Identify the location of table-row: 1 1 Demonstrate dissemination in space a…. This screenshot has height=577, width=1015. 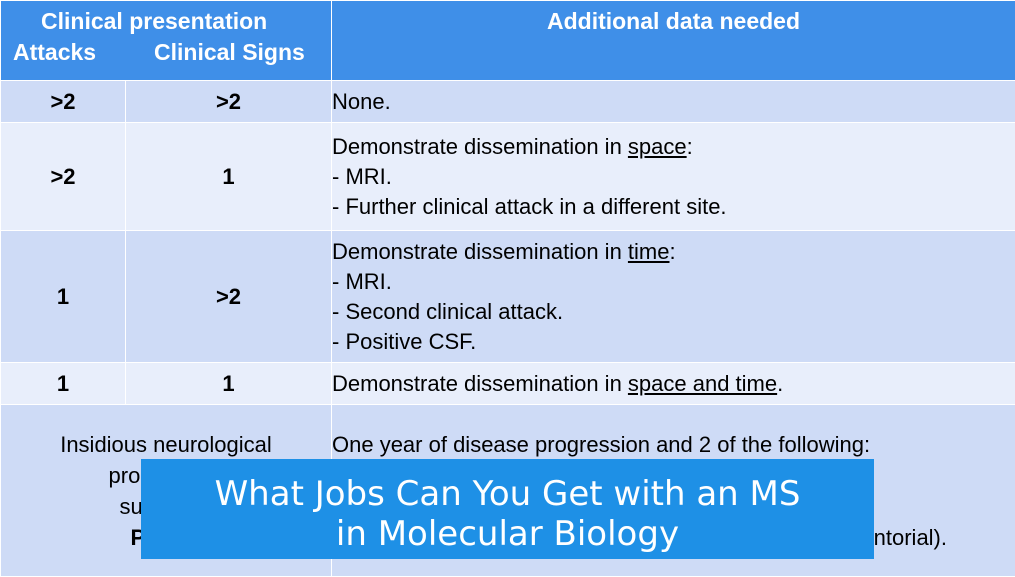
(508, 384).